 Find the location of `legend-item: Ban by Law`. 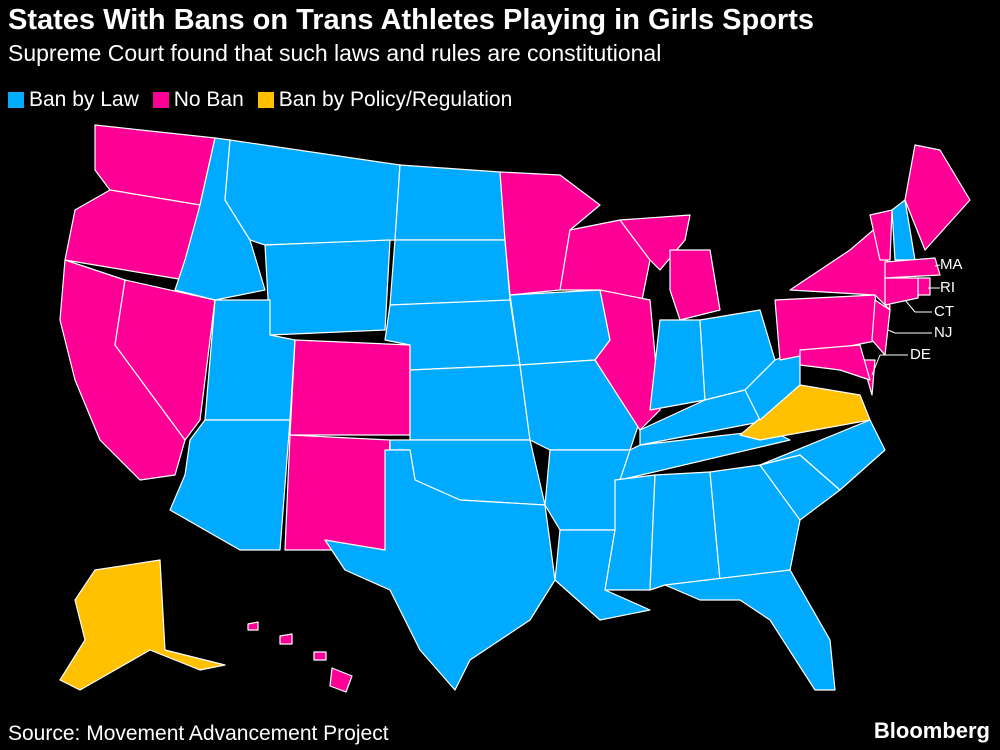

legend-item: Ban by Law is located at coordinates (73, 100).